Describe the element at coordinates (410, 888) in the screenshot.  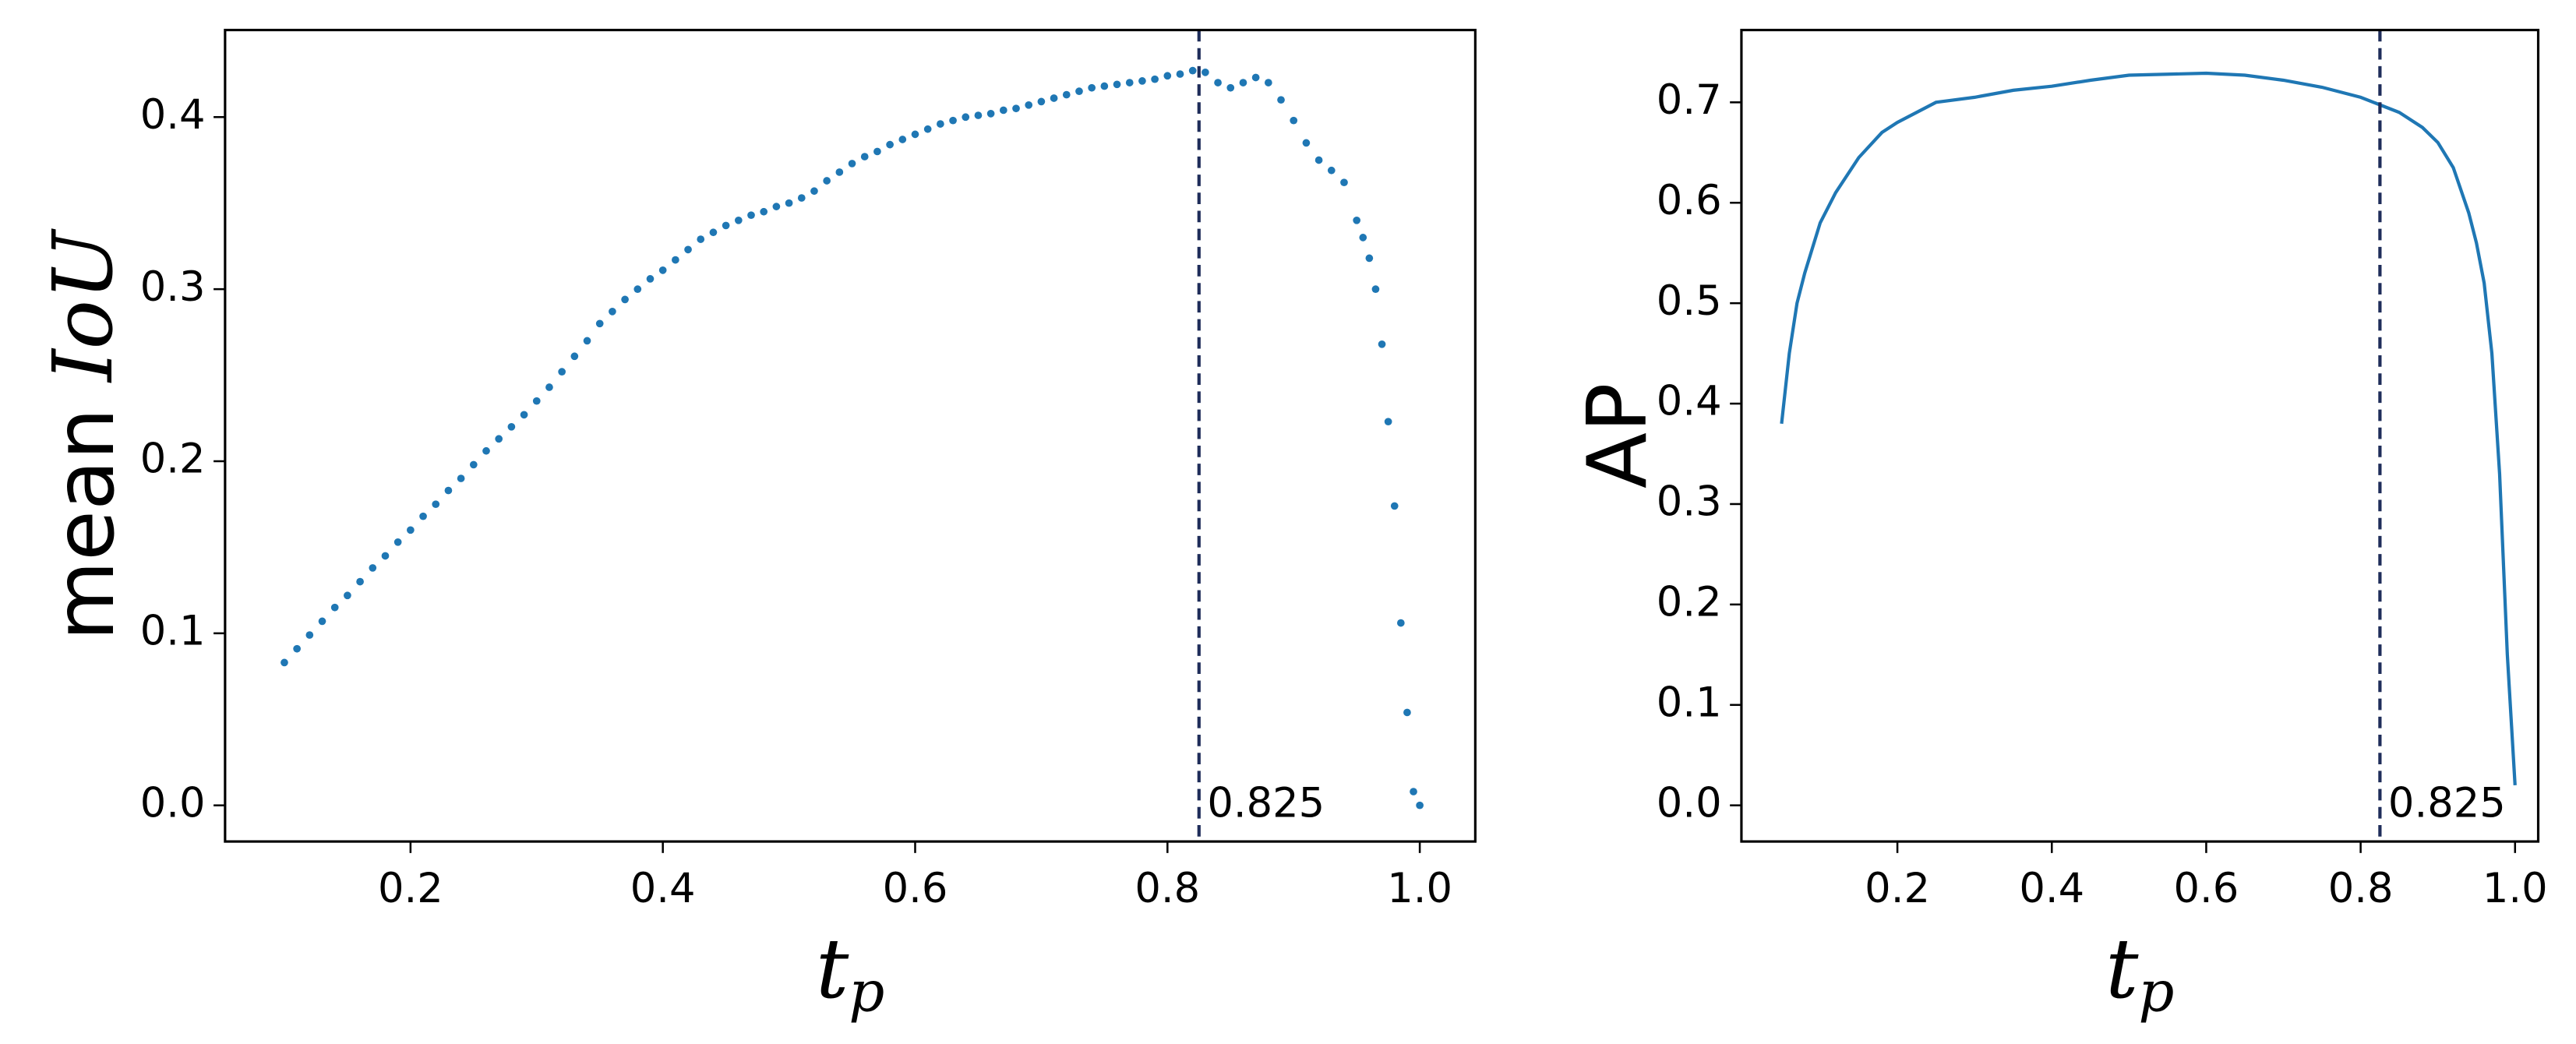
I see `x-tick-label: 0.2` at that location.